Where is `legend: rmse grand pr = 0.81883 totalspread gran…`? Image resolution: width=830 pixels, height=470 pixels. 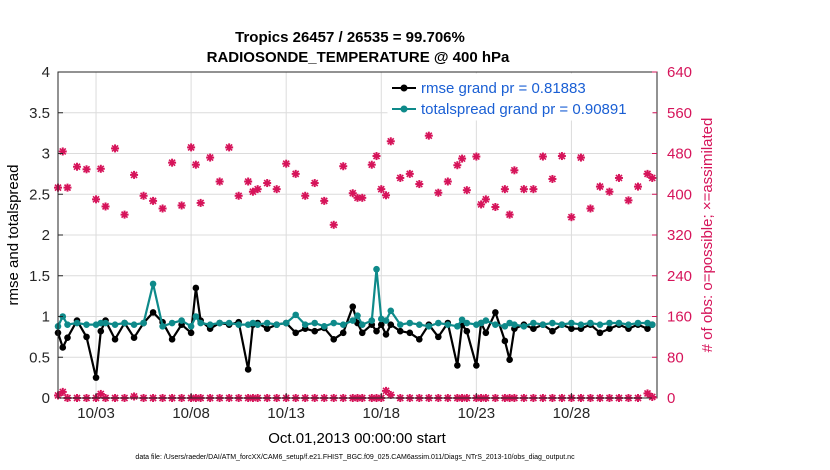
legend: rmse grand pr = 0.81883 totalspread gran… is located at coordinates (520, 97).